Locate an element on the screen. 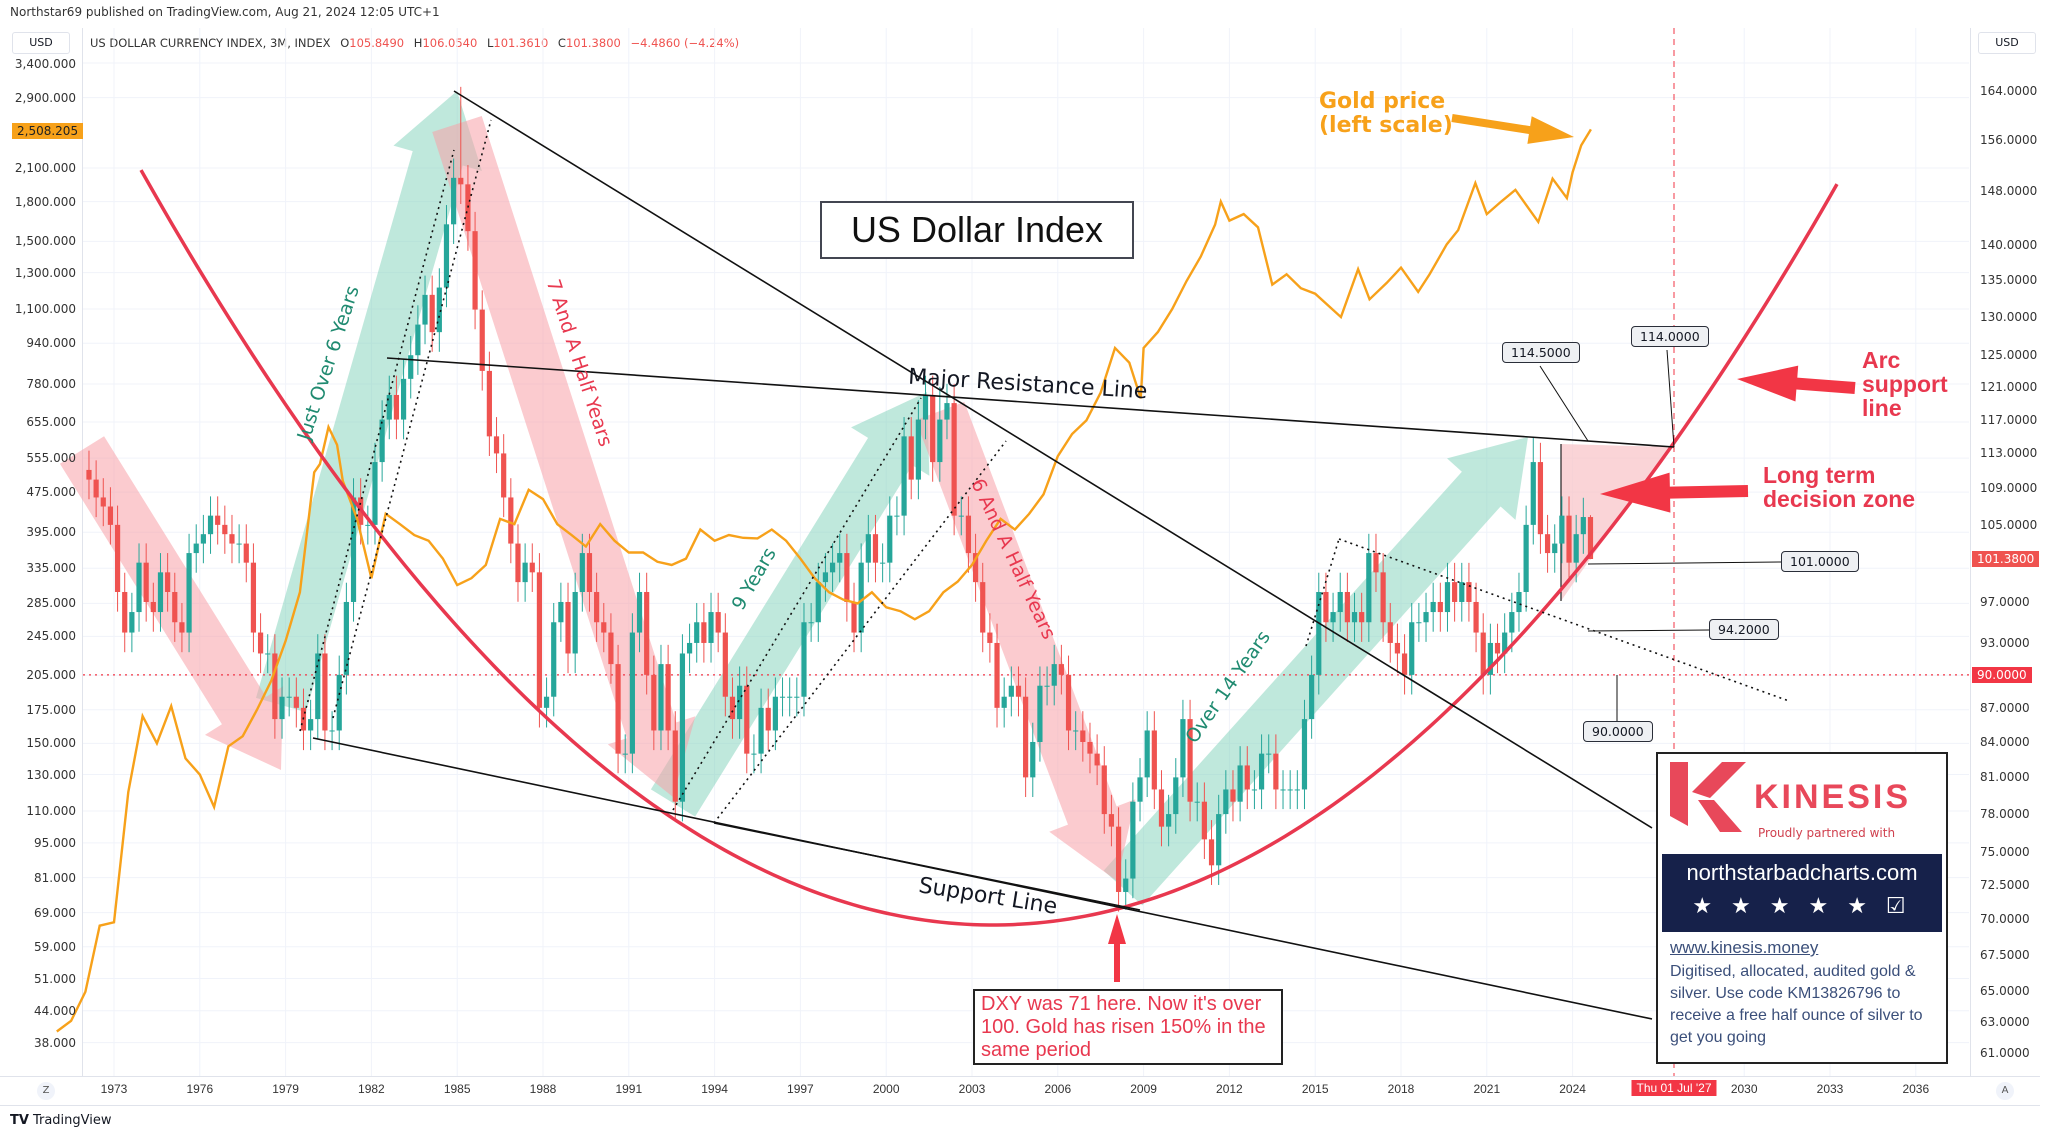 The height and width of the screenshot is (1138, 2048). callout-101: 101.0000 is located at coordinates (1820, 561).